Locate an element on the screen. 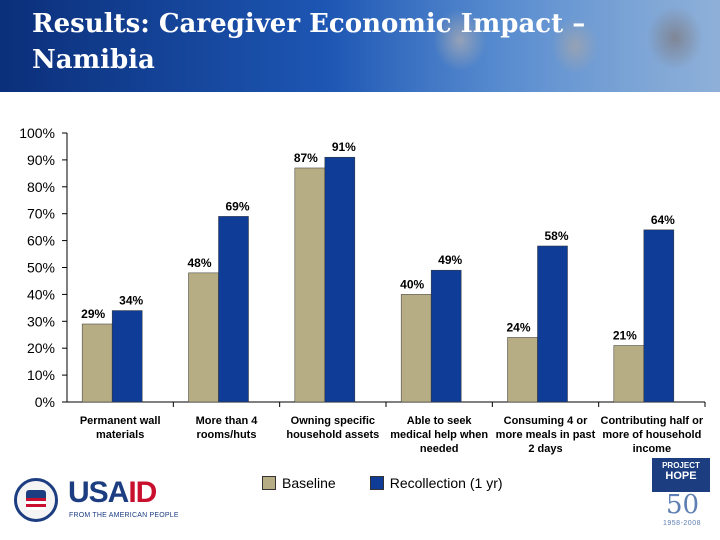  x-category-label: Consuming 4 or is located at coordinates (546, 421).